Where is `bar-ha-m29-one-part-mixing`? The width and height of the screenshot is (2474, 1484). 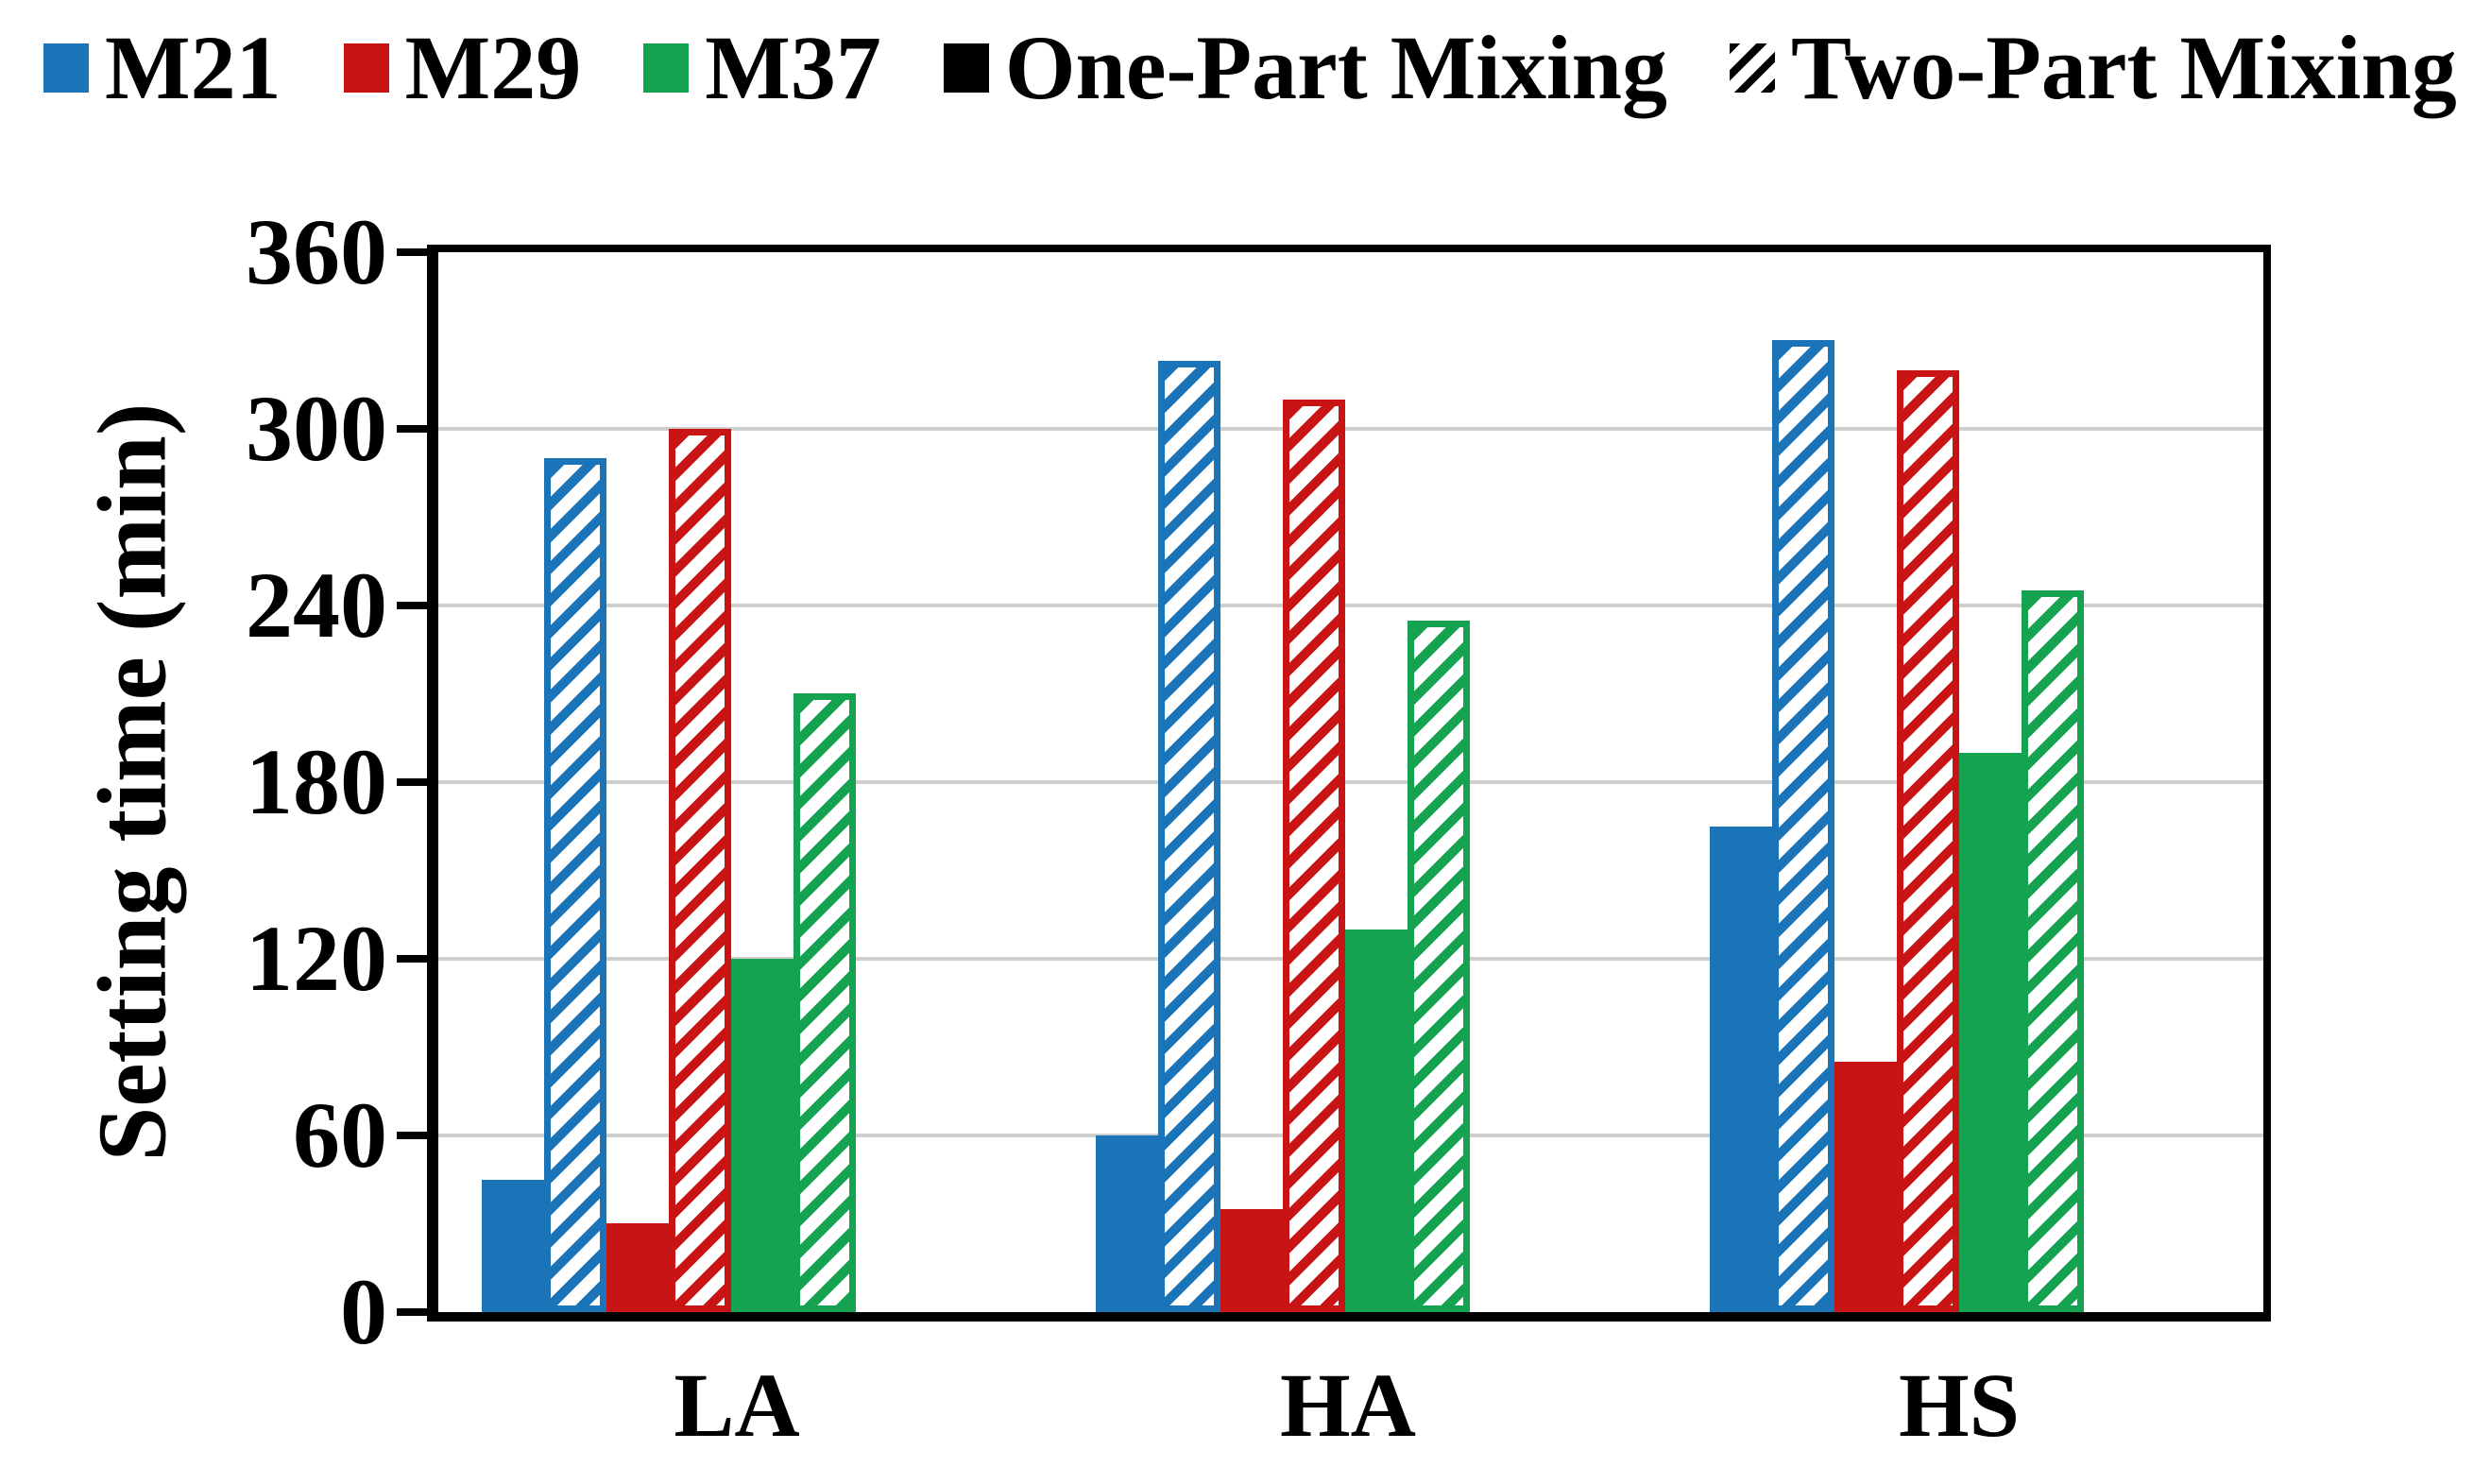 bar-ha-m29-one-part-mixing is located at coordinates (1252, 1260).